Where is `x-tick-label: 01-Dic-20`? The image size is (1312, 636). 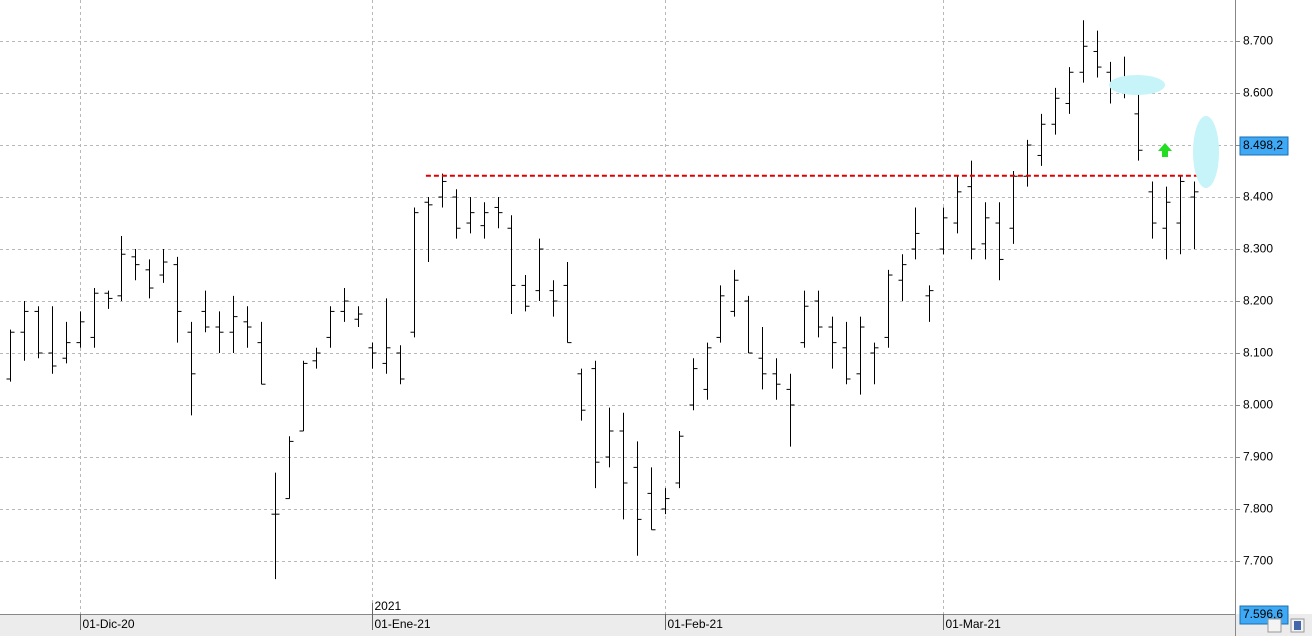 x-tick-label: 01-Dic-20 is located at coordinates (109, 624).